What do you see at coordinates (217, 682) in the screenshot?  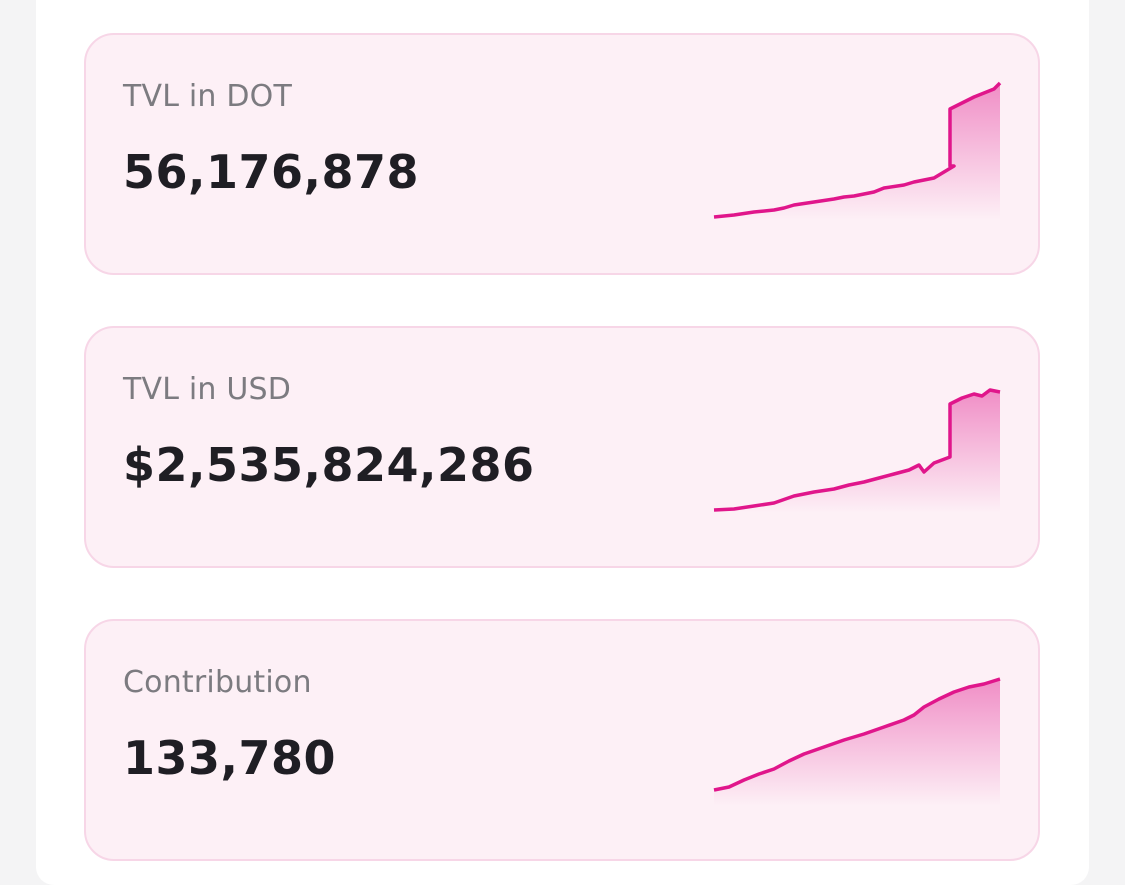 I see `card-label: Contribution` at bounding box center [217, 682].